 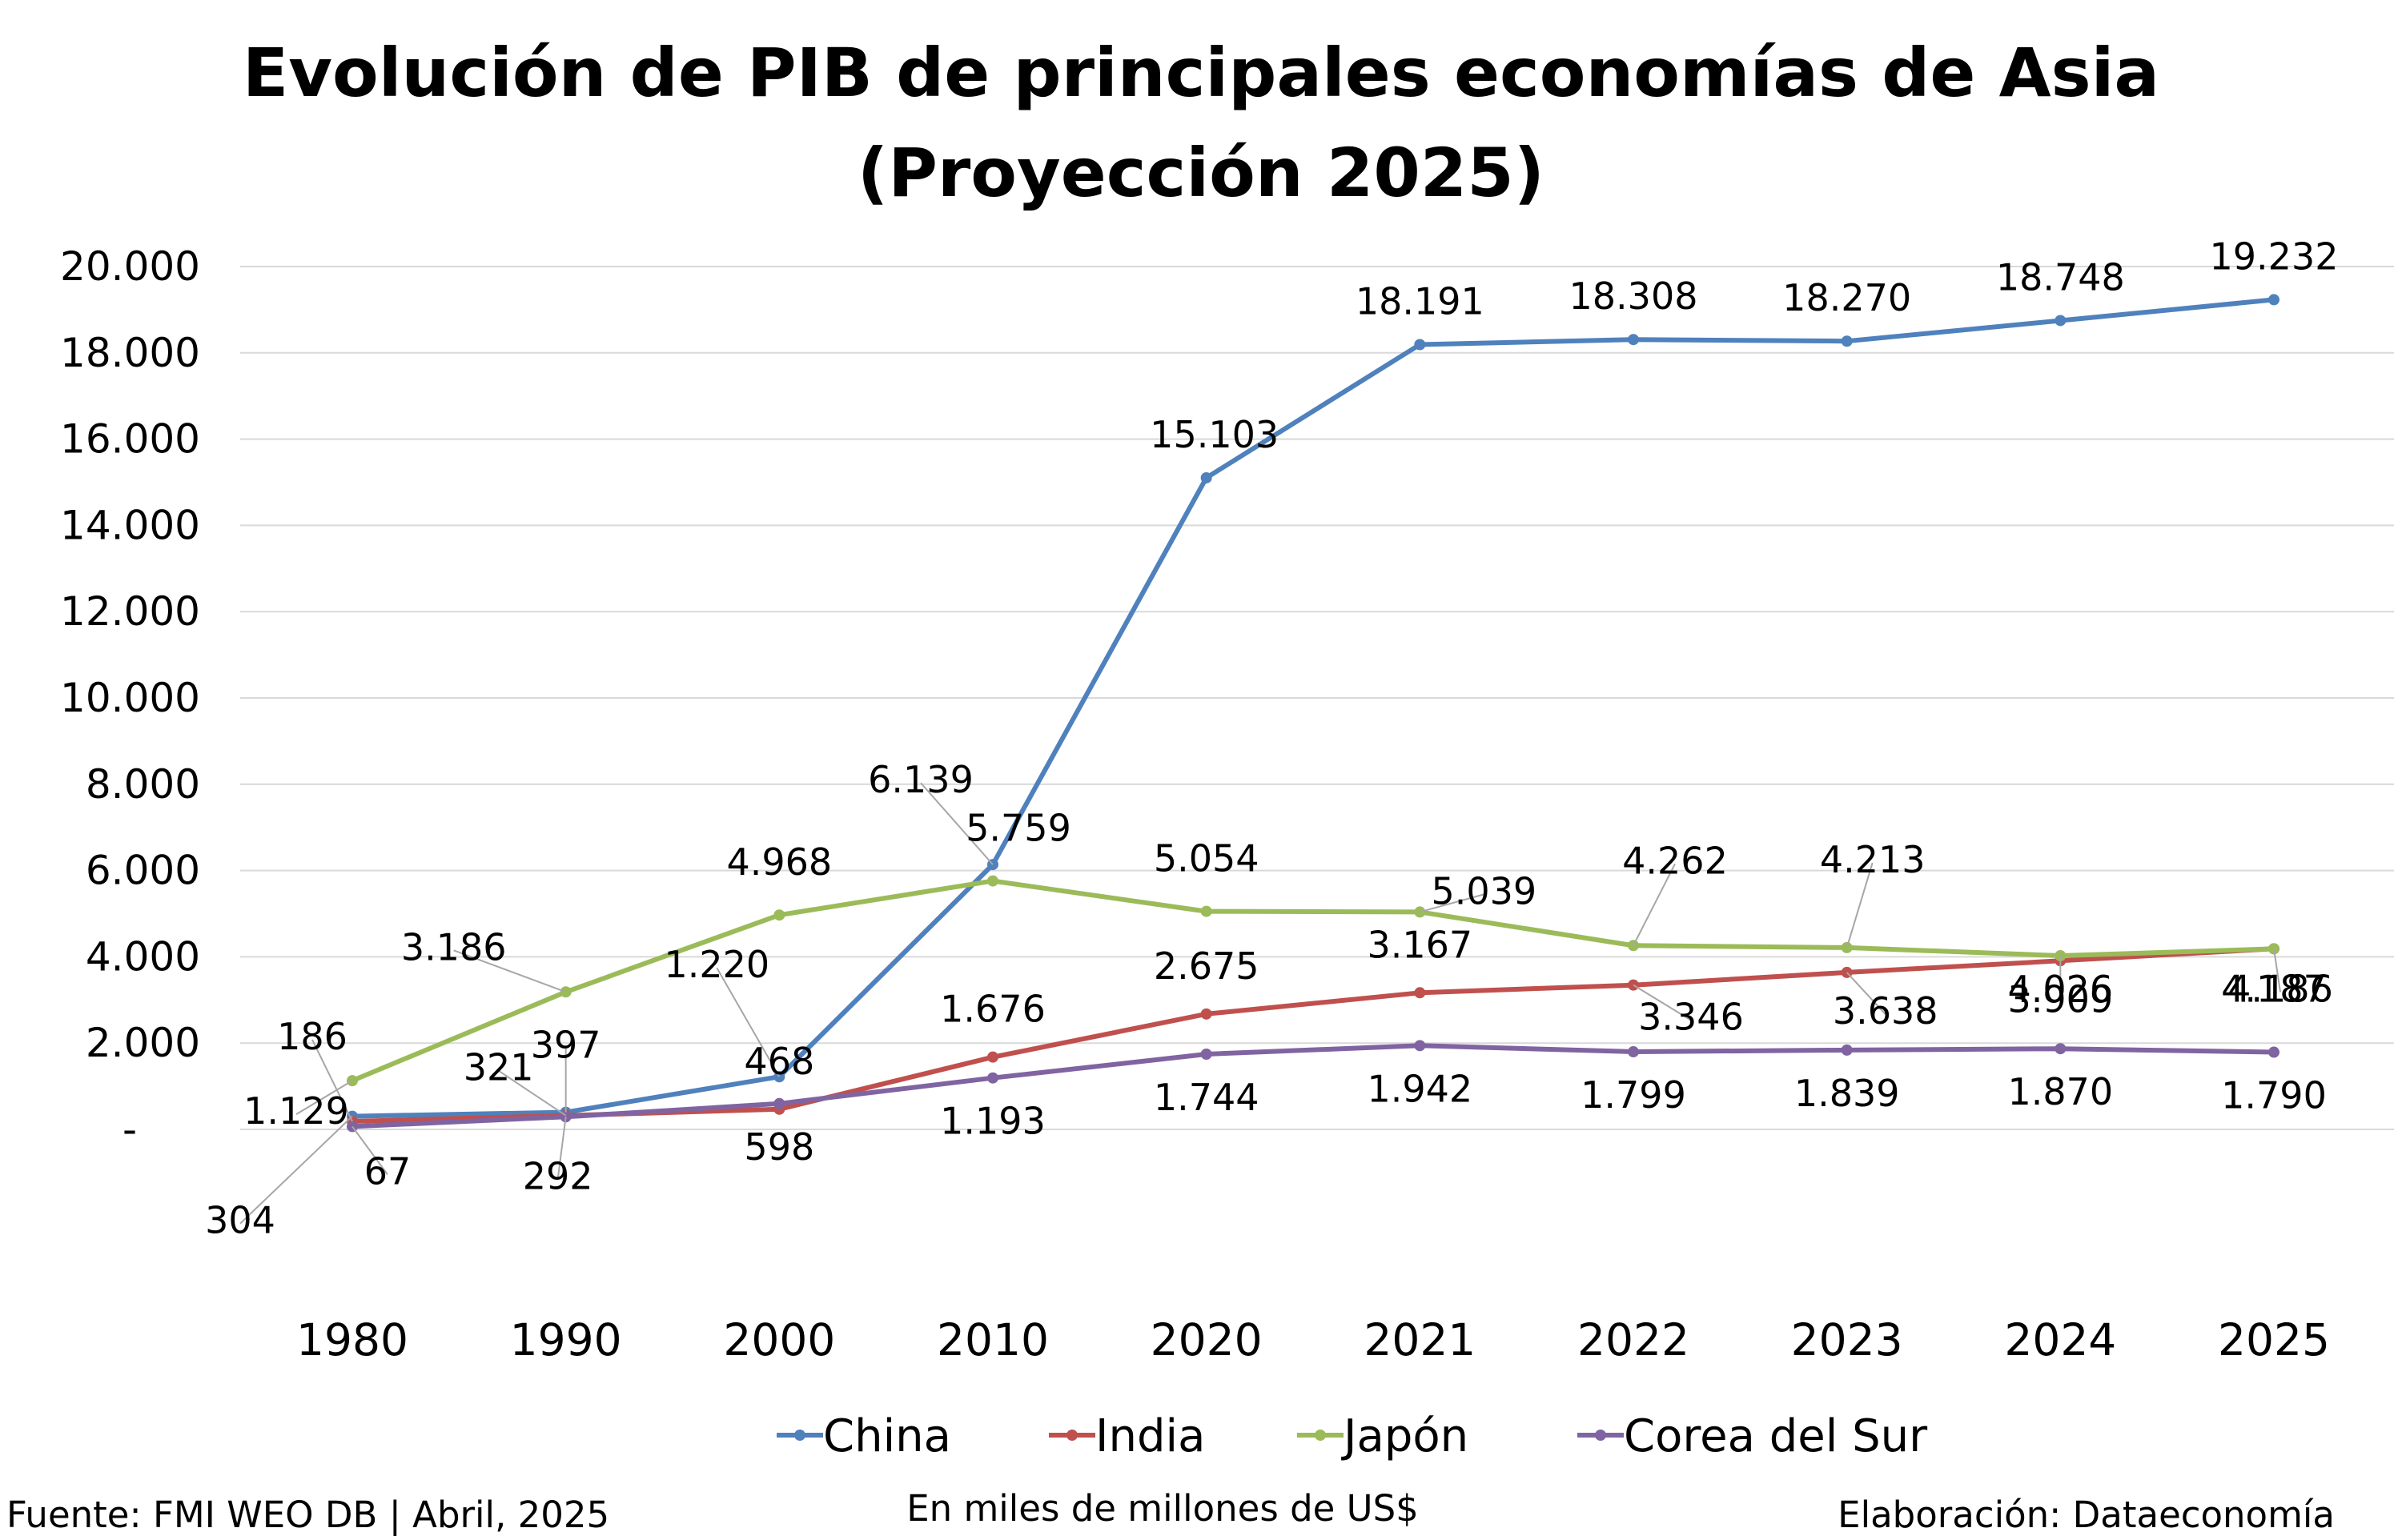 I want to click on credit-note: Elaboración: Dataeconomía, so click(x=2086, y=1515).